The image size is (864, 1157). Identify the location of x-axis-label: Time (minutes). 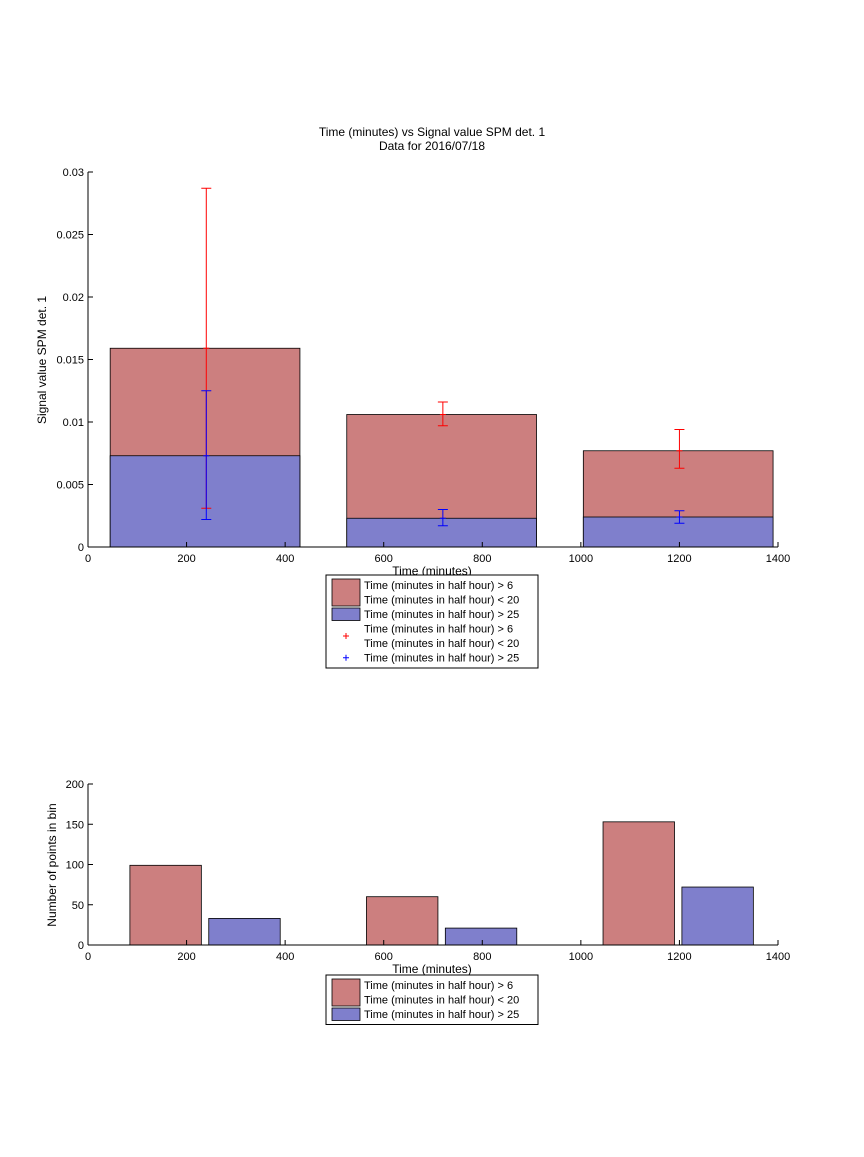
(432, 969).